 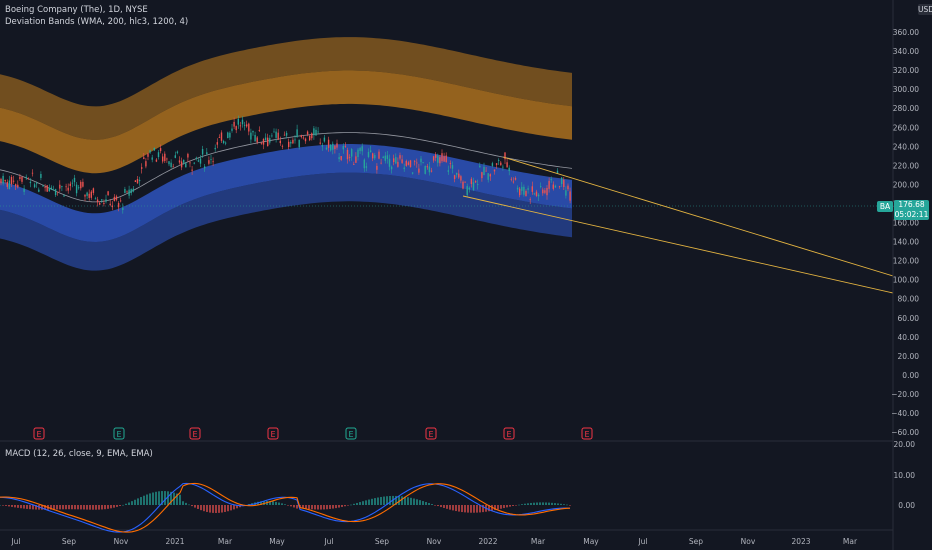 What do you see at coordinates (925, 9) in the screenshot?
I see `currency-badge: USD` at bounding box center [925, 9].